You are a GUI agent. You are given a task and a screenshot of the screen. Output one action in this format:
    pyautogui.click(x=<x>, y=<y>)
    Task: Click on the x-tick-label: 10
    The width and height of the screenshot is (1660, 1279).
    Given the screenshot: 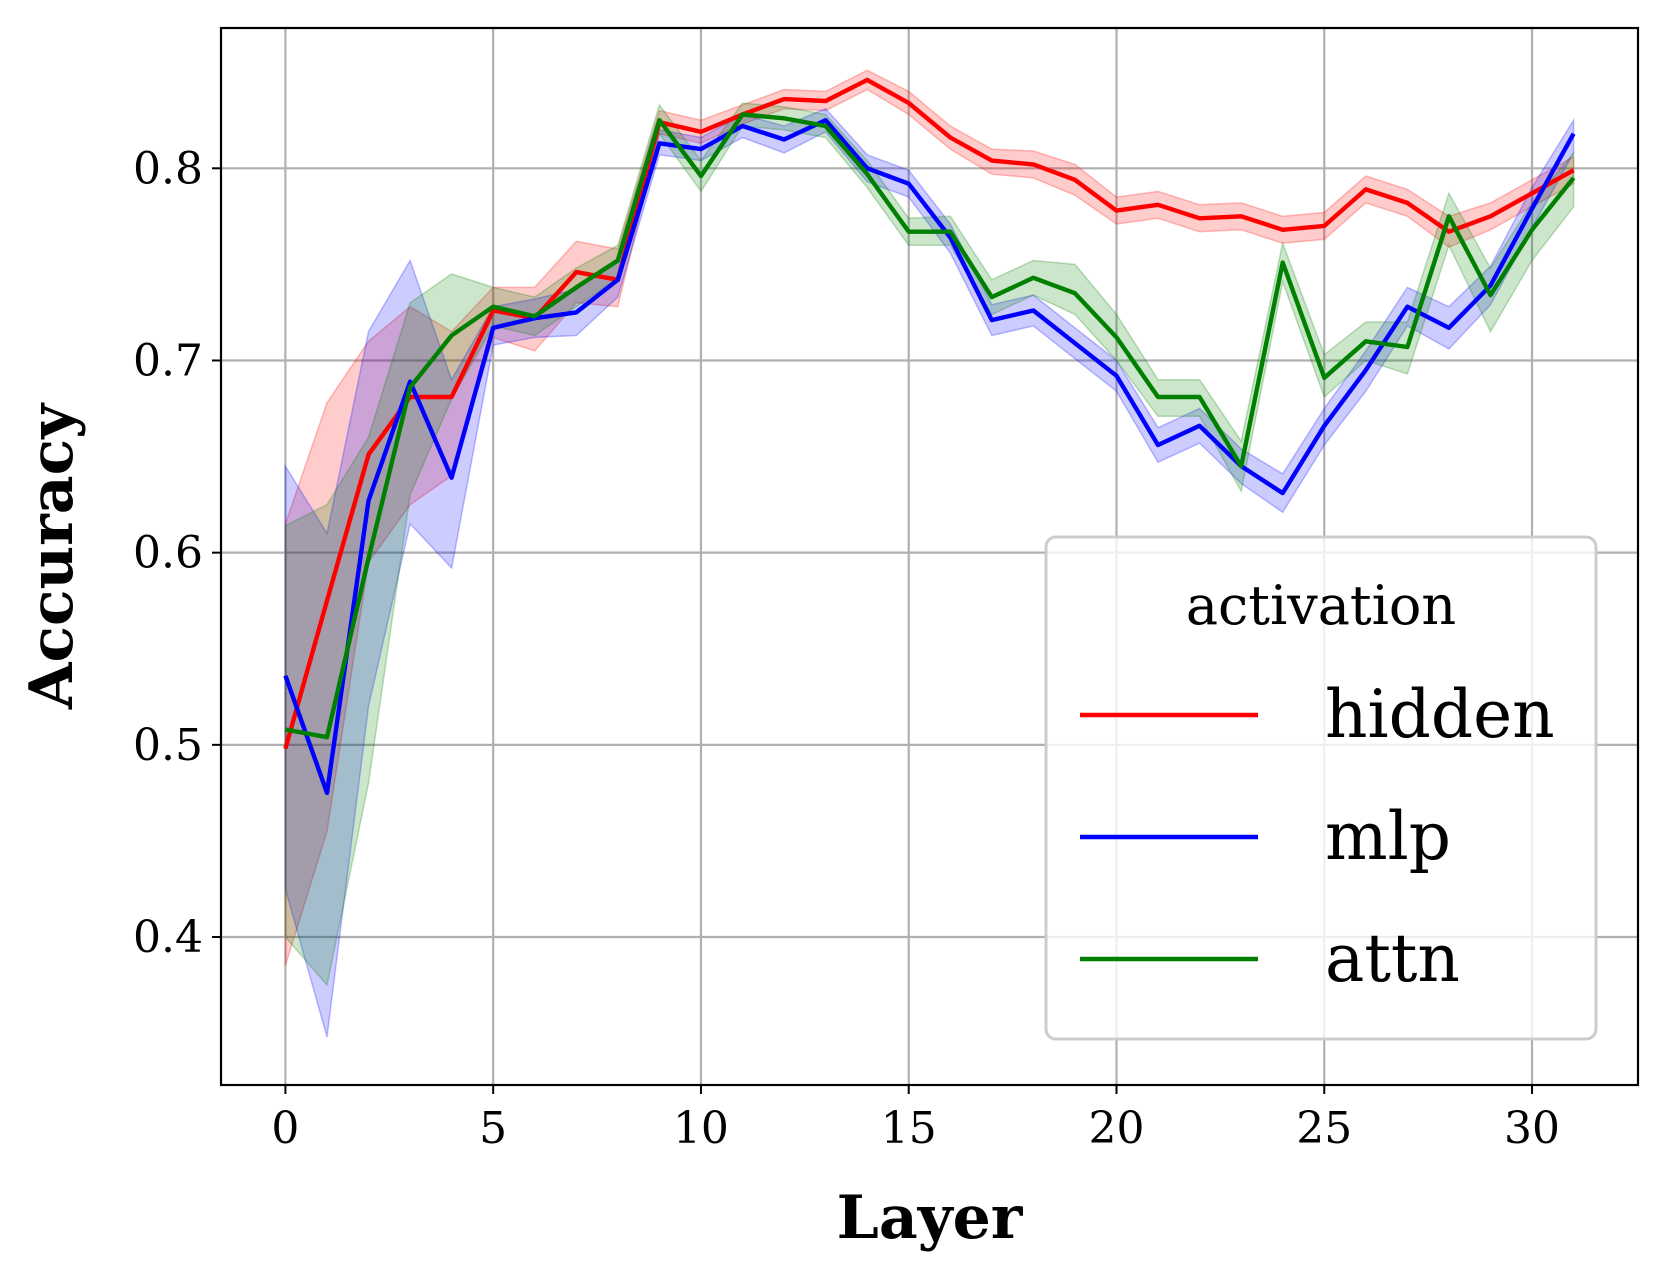 What is the action you would take?
    pyautogui.click(x=701, y=1128)
    